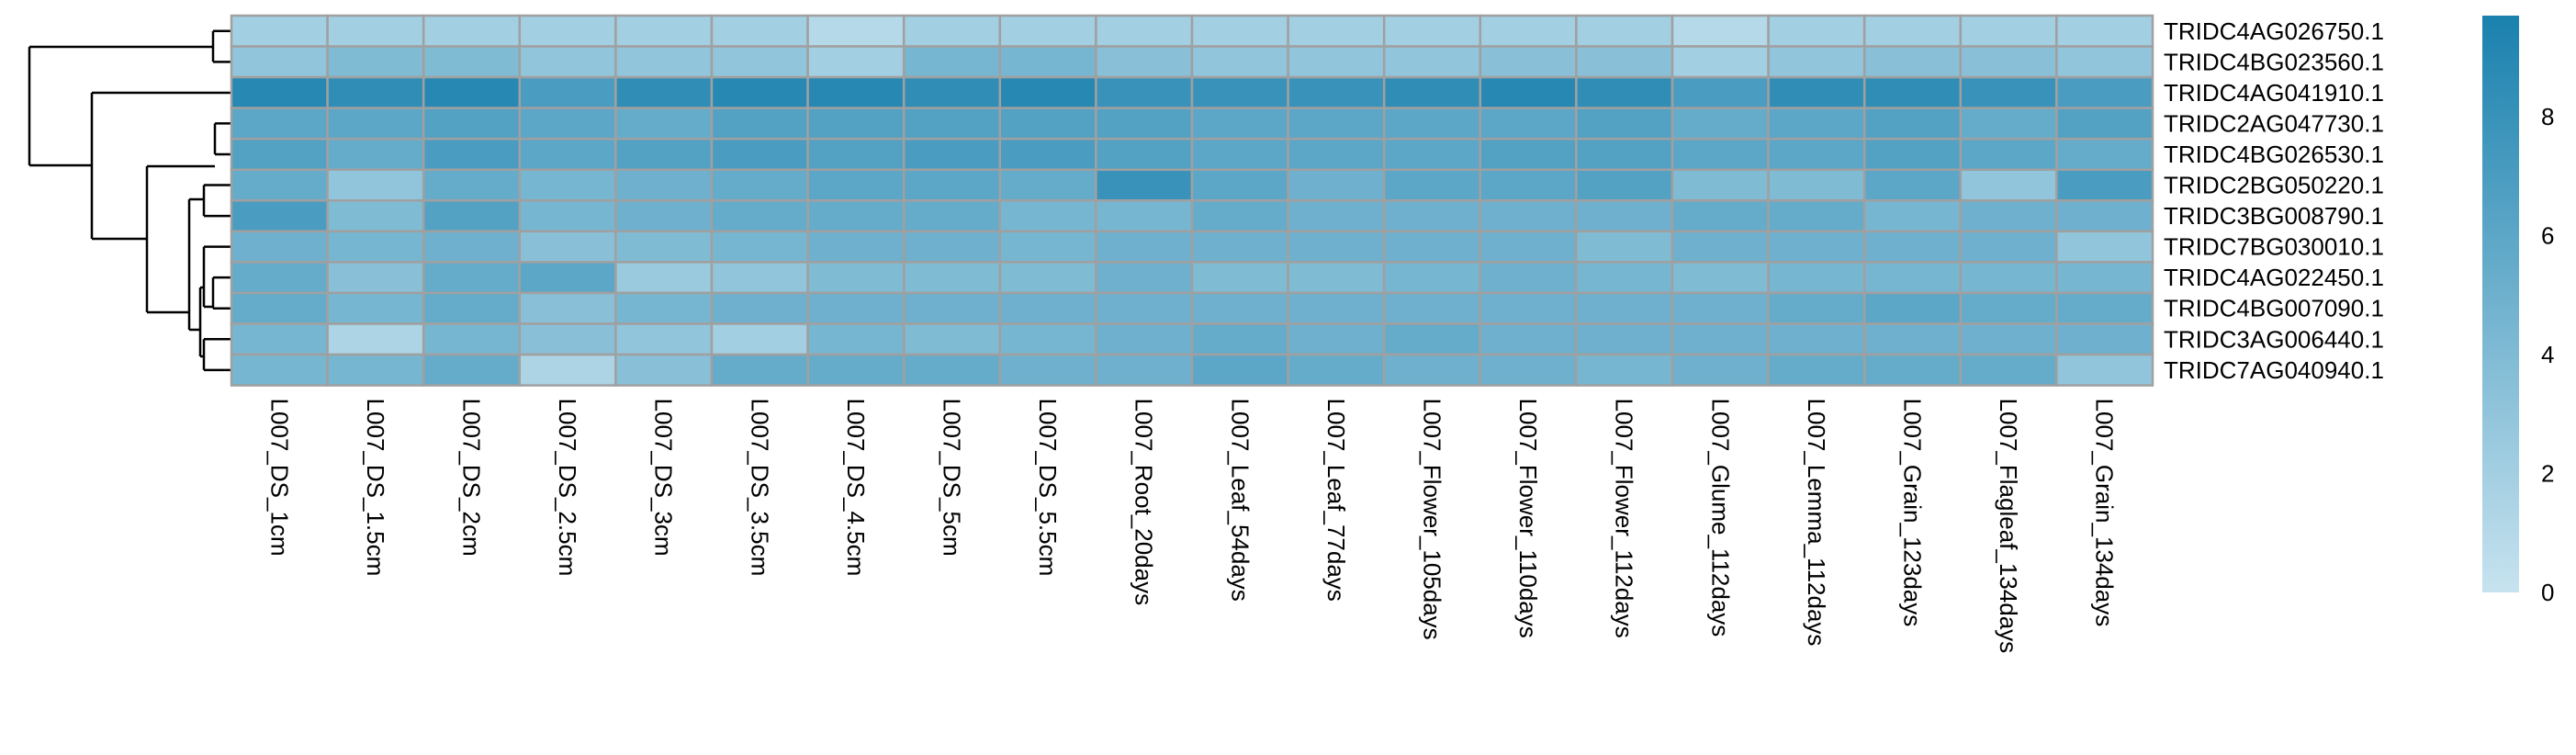 The image size is (2576, 755). I want to click on row-label: TRIDC4BG007090.1, so click(2274, 309).